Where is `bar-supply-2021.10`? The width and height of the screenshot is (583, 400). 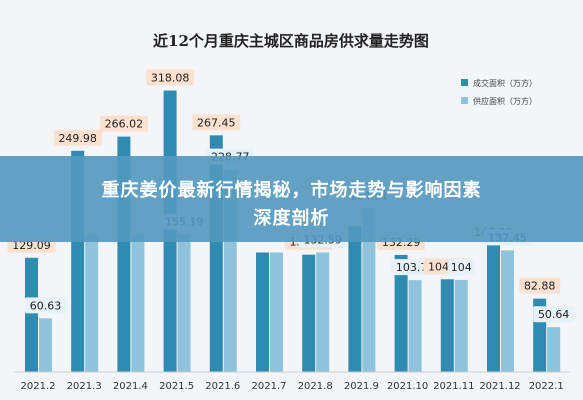
bar-supply-2021.10 is located at coordinates (415, 326).